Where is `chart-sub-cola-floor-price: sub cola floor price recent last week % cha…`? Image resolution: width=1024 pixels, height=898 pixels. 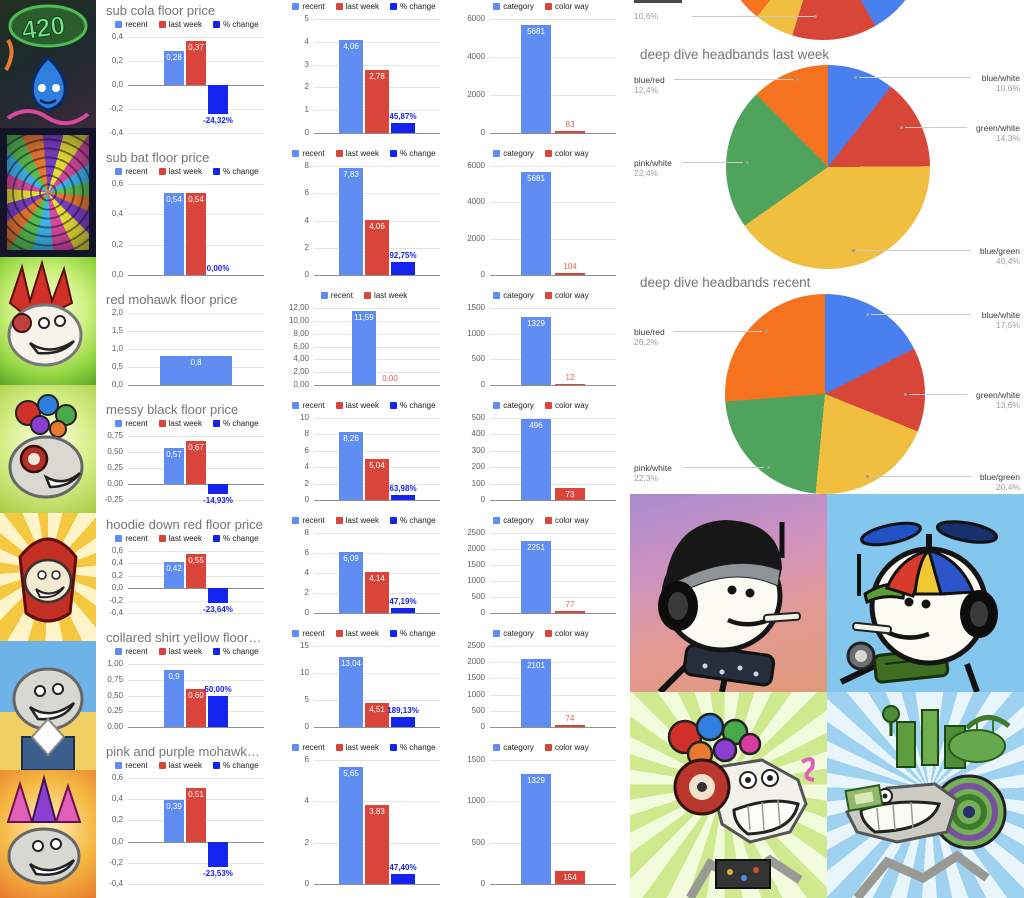
chart-sub-cola-floor-price: sub cola floor price recent last week % cha… is located at coordinates (187, 73).